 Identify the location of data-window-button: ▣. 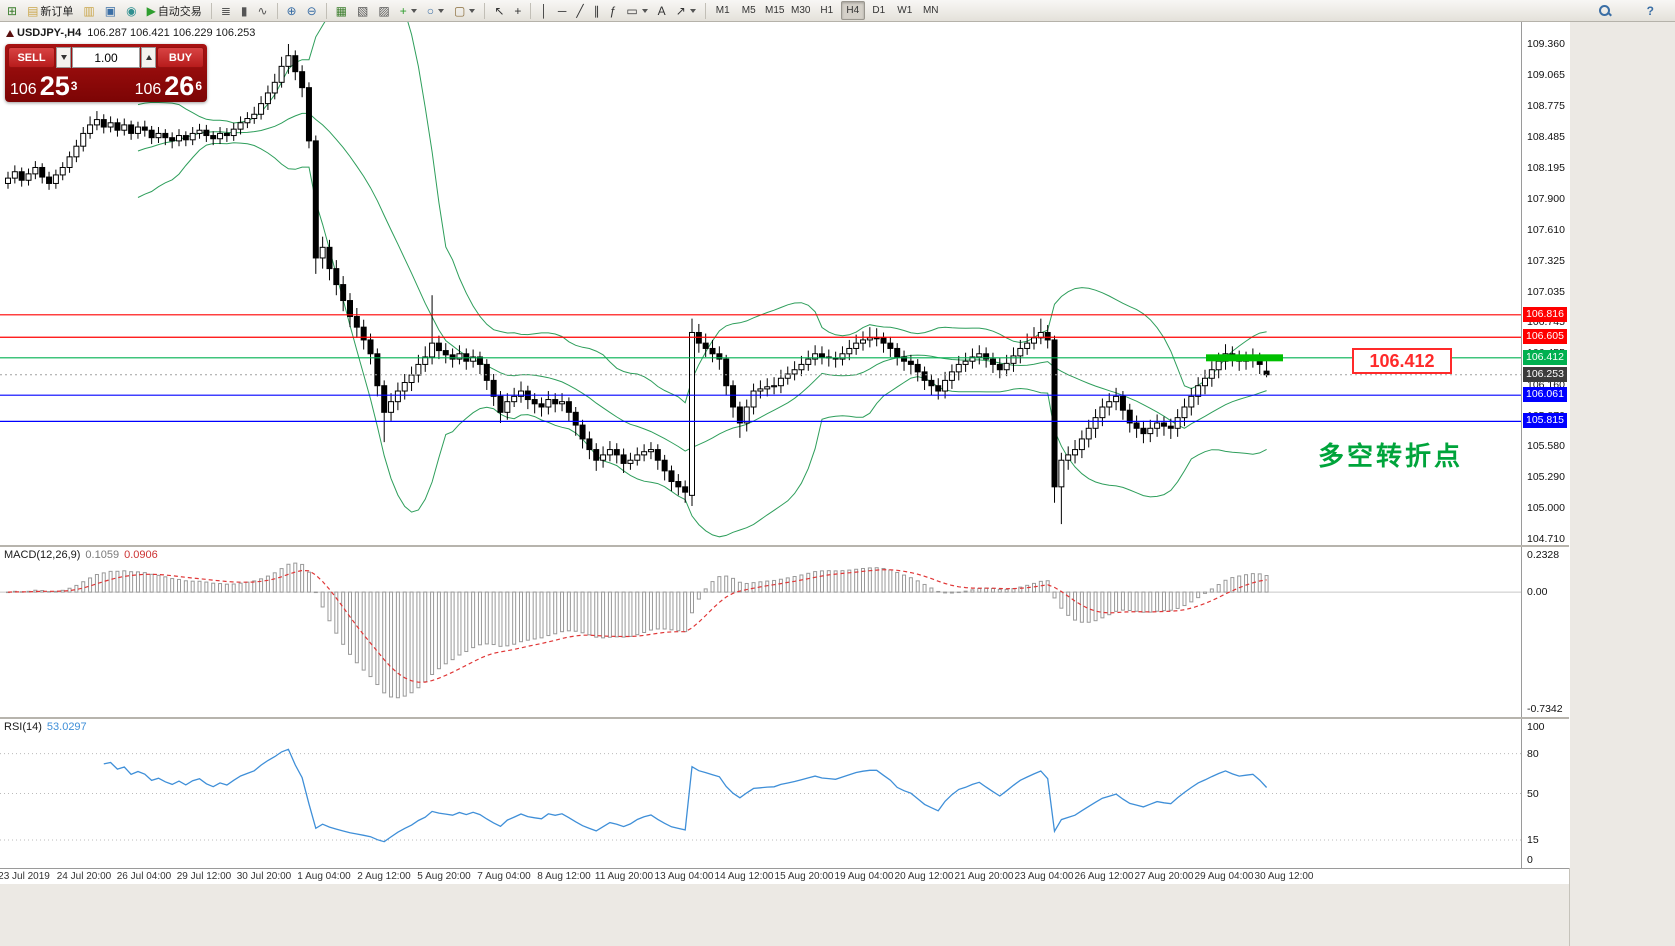
(110, 11).